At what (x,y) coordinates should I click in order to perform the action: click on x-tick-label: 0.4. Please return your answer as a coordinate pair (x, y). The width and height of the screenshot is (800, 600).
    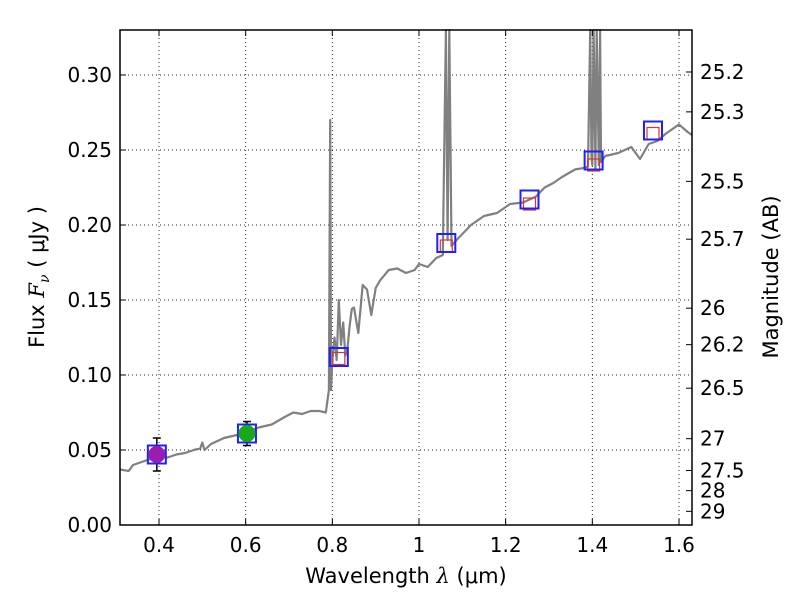
    Looking at the image, I should click on (159, 545).